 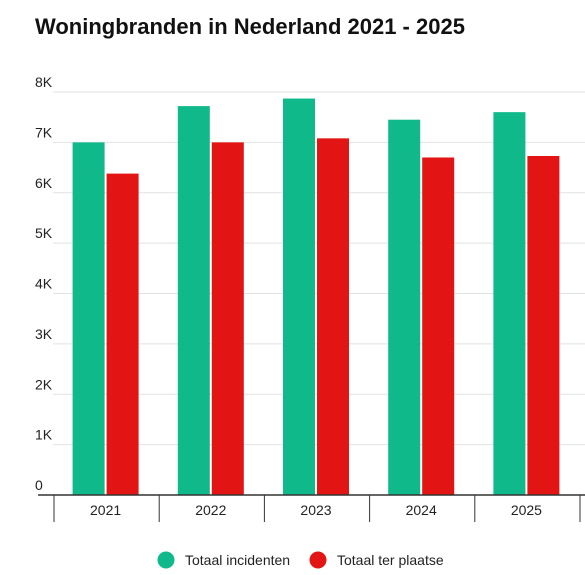 What do you see at coordinates (44, 183) in the screenshot?
I see `y-tick-label: 6K` at bounding box center [44, 183].